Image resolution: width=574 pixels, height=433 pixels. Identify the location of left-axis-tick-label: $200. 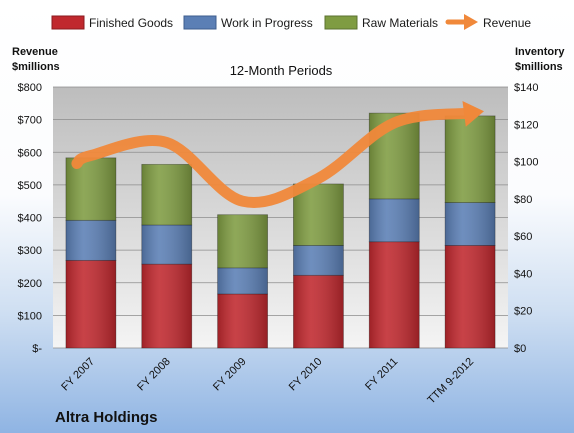
(30, 284).